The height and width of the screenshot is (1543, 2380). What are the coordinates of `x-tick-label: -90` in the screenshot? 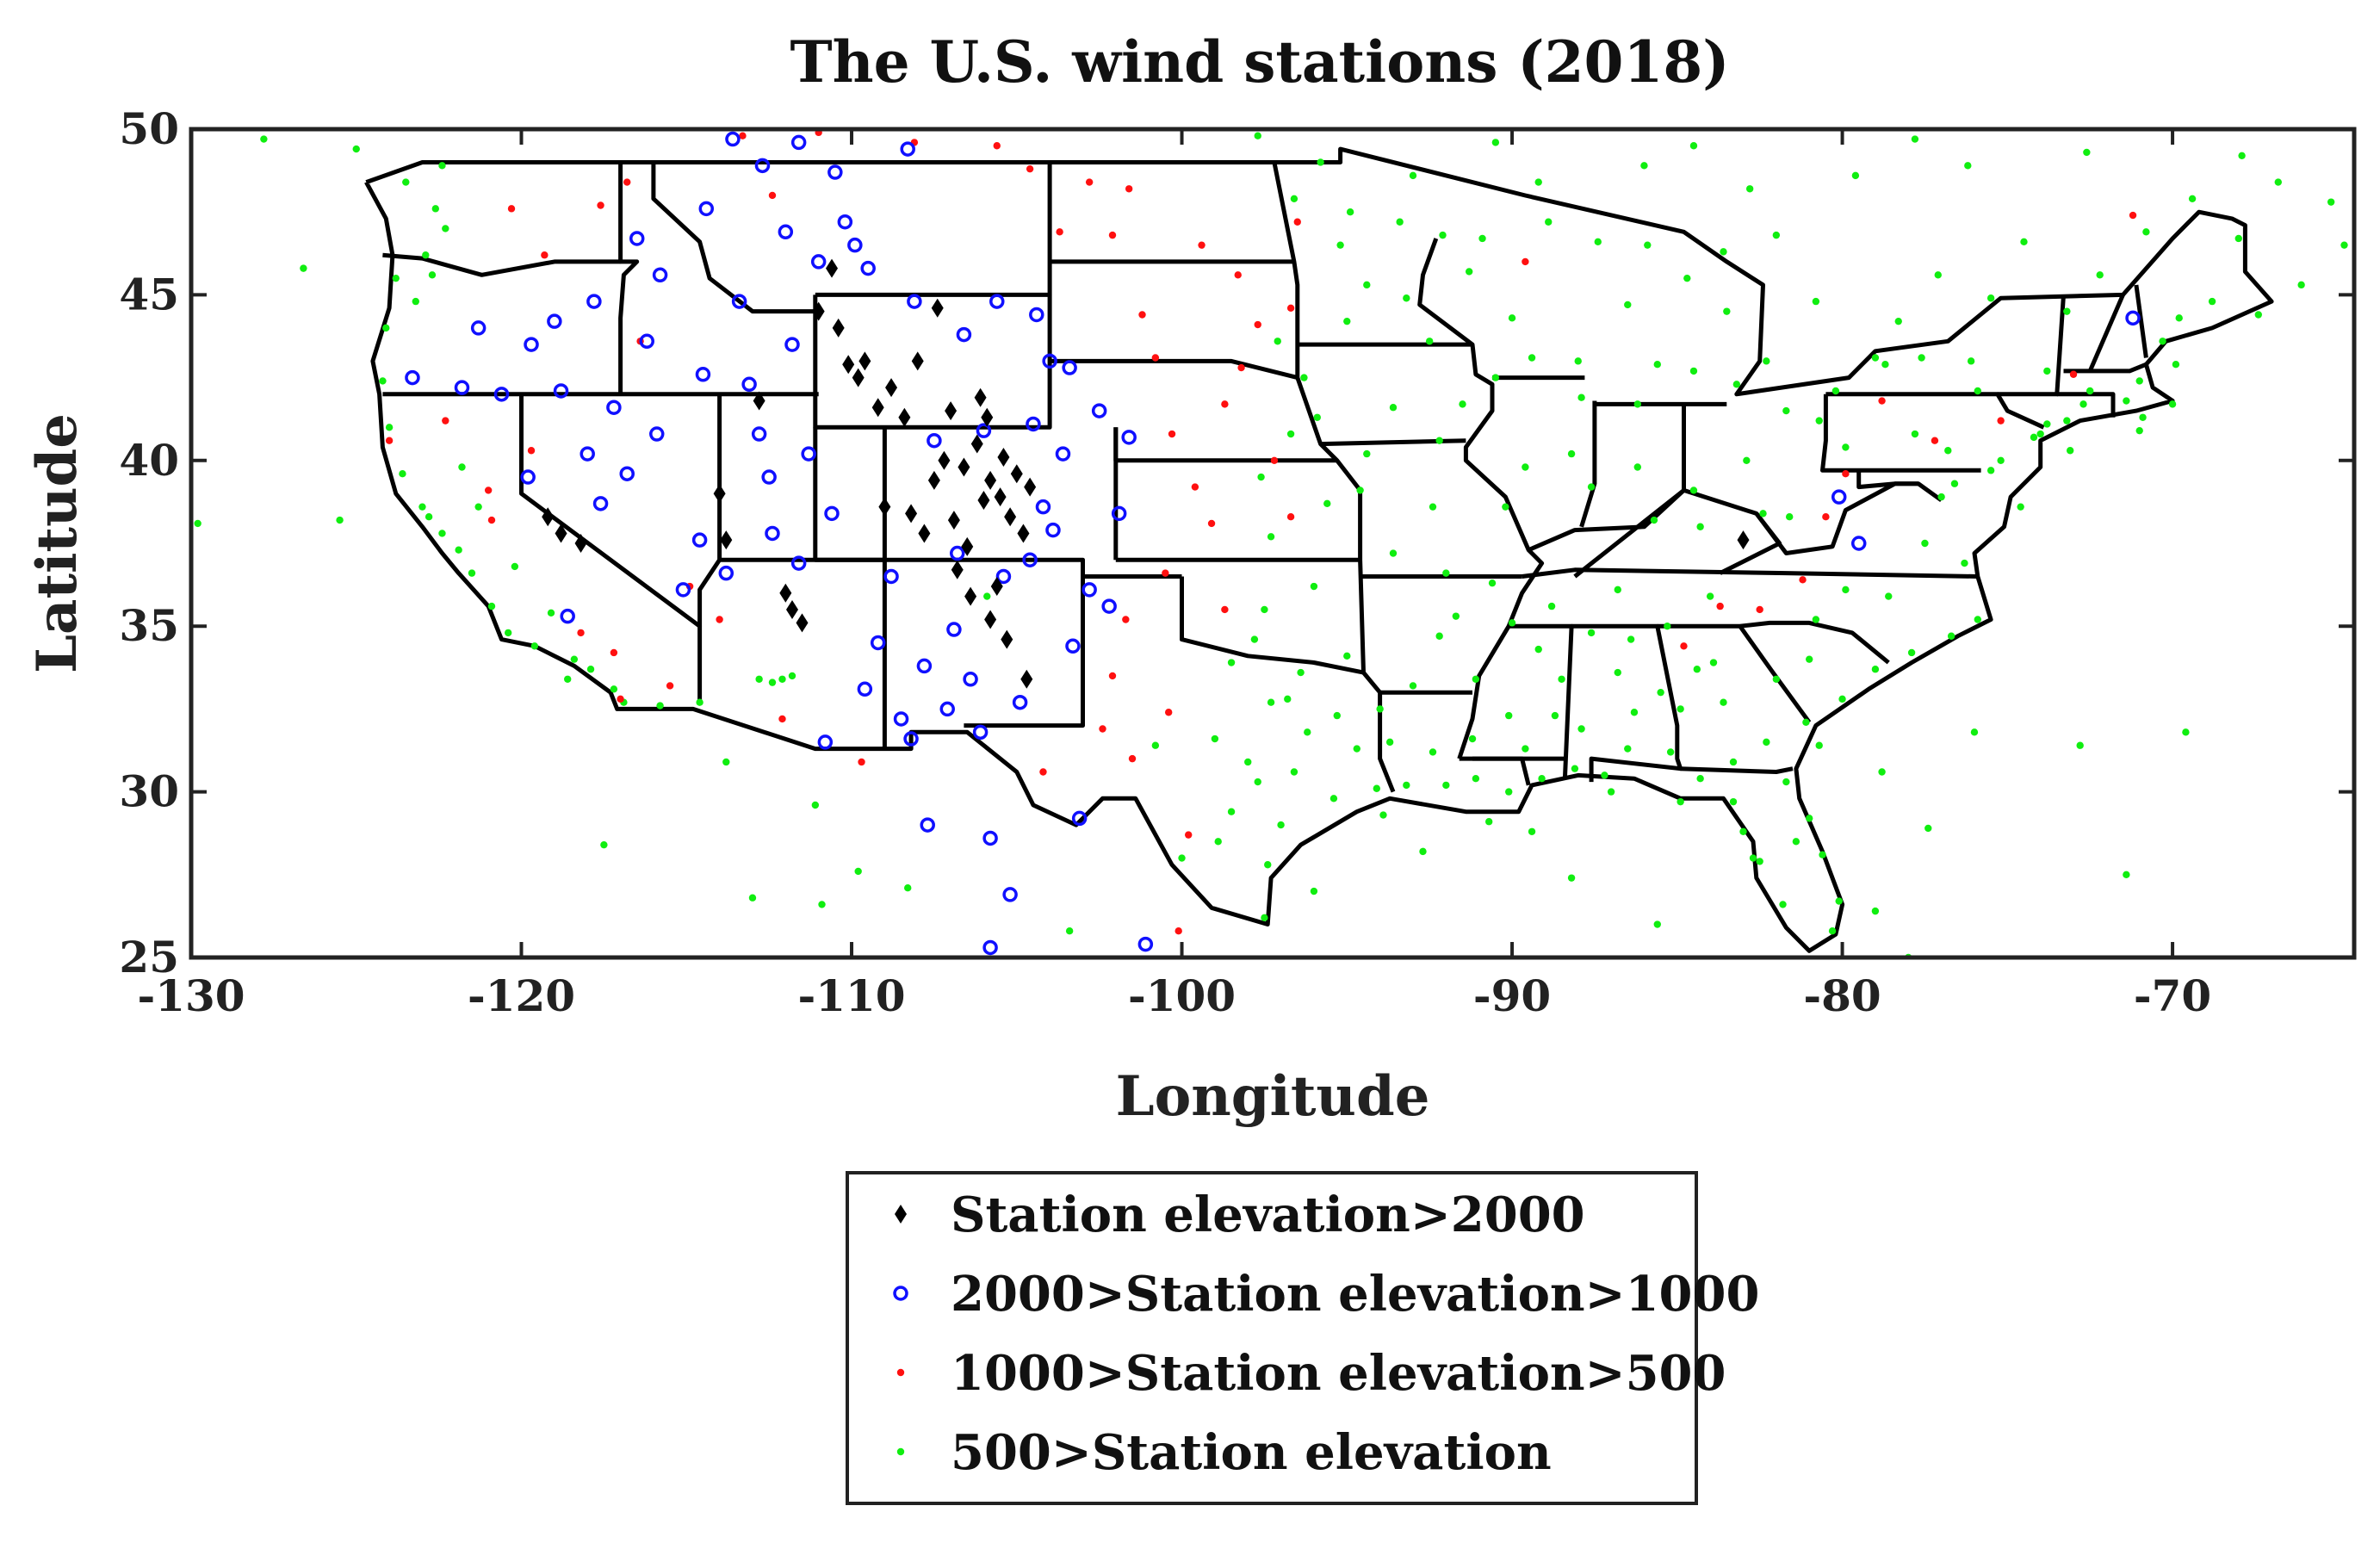 It's located at (1512, 995).